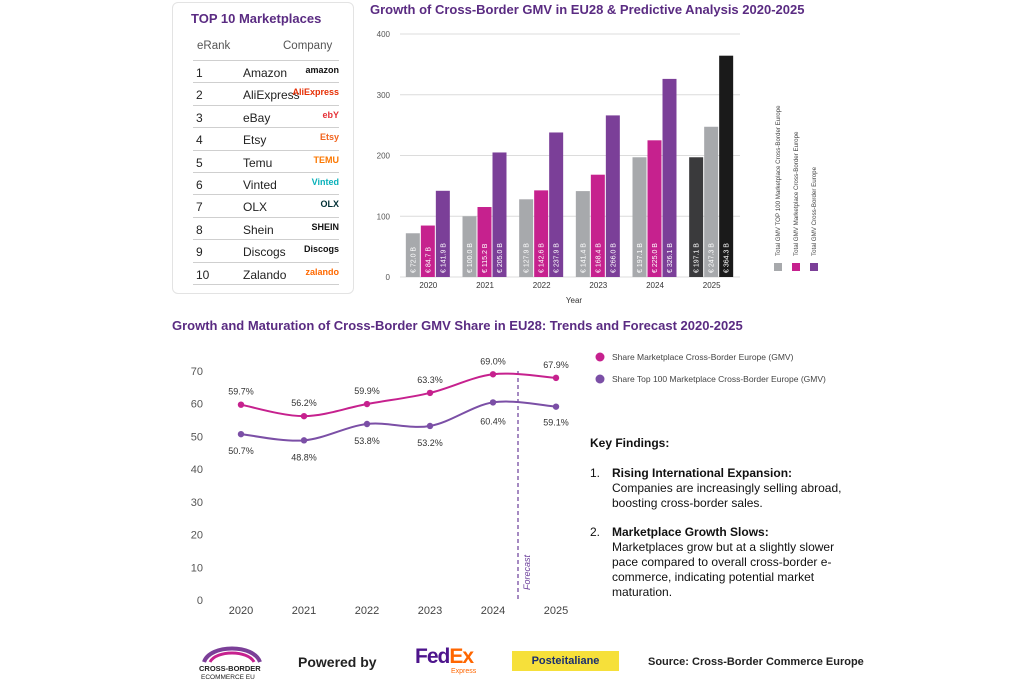 The image size is (1024, 683). Describe the element at coordinates (260, 185) in the screenshot. I see `marketplace-name: Vinted` at that location.